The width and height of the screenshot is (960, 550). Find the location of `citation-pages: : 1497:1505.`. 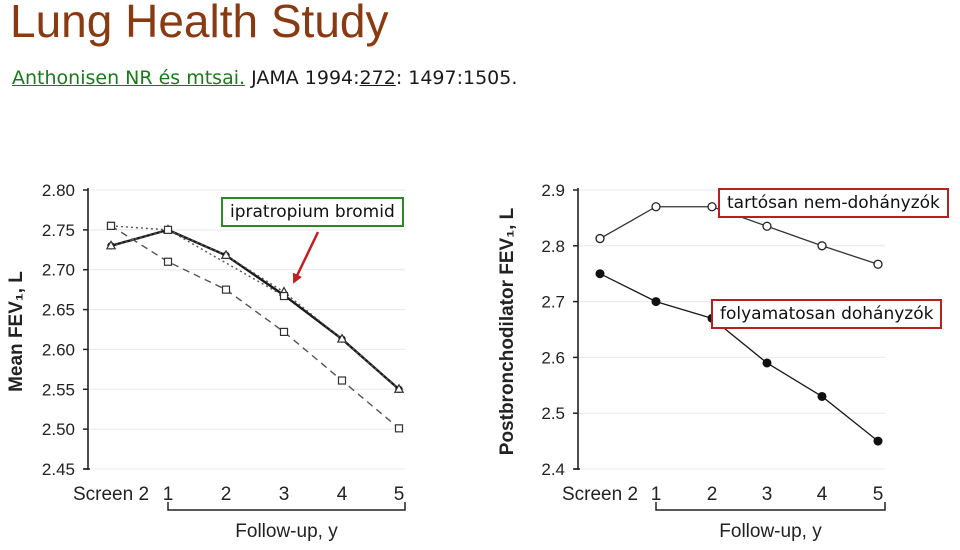

citation-pages: : 1497:1505. is located at coordinates (456, 78).